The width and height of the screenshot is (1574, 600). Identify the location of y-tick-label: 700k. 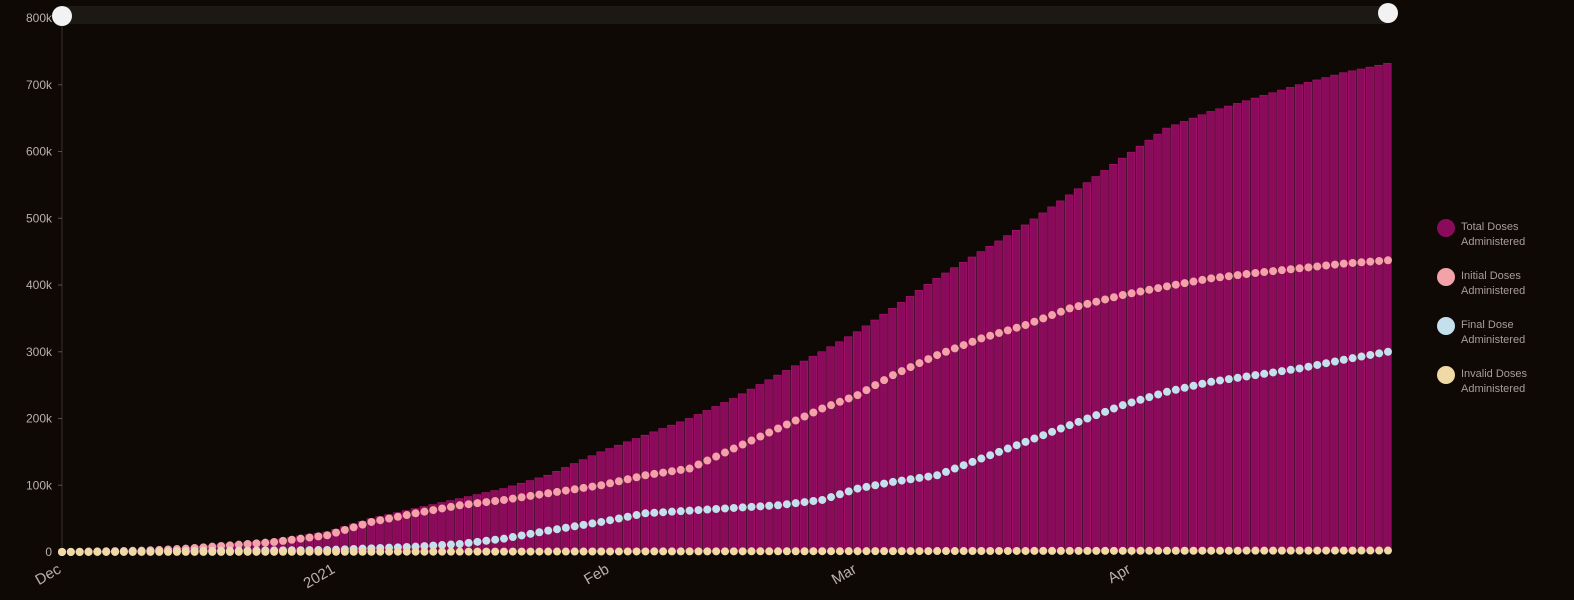
(39, 85).